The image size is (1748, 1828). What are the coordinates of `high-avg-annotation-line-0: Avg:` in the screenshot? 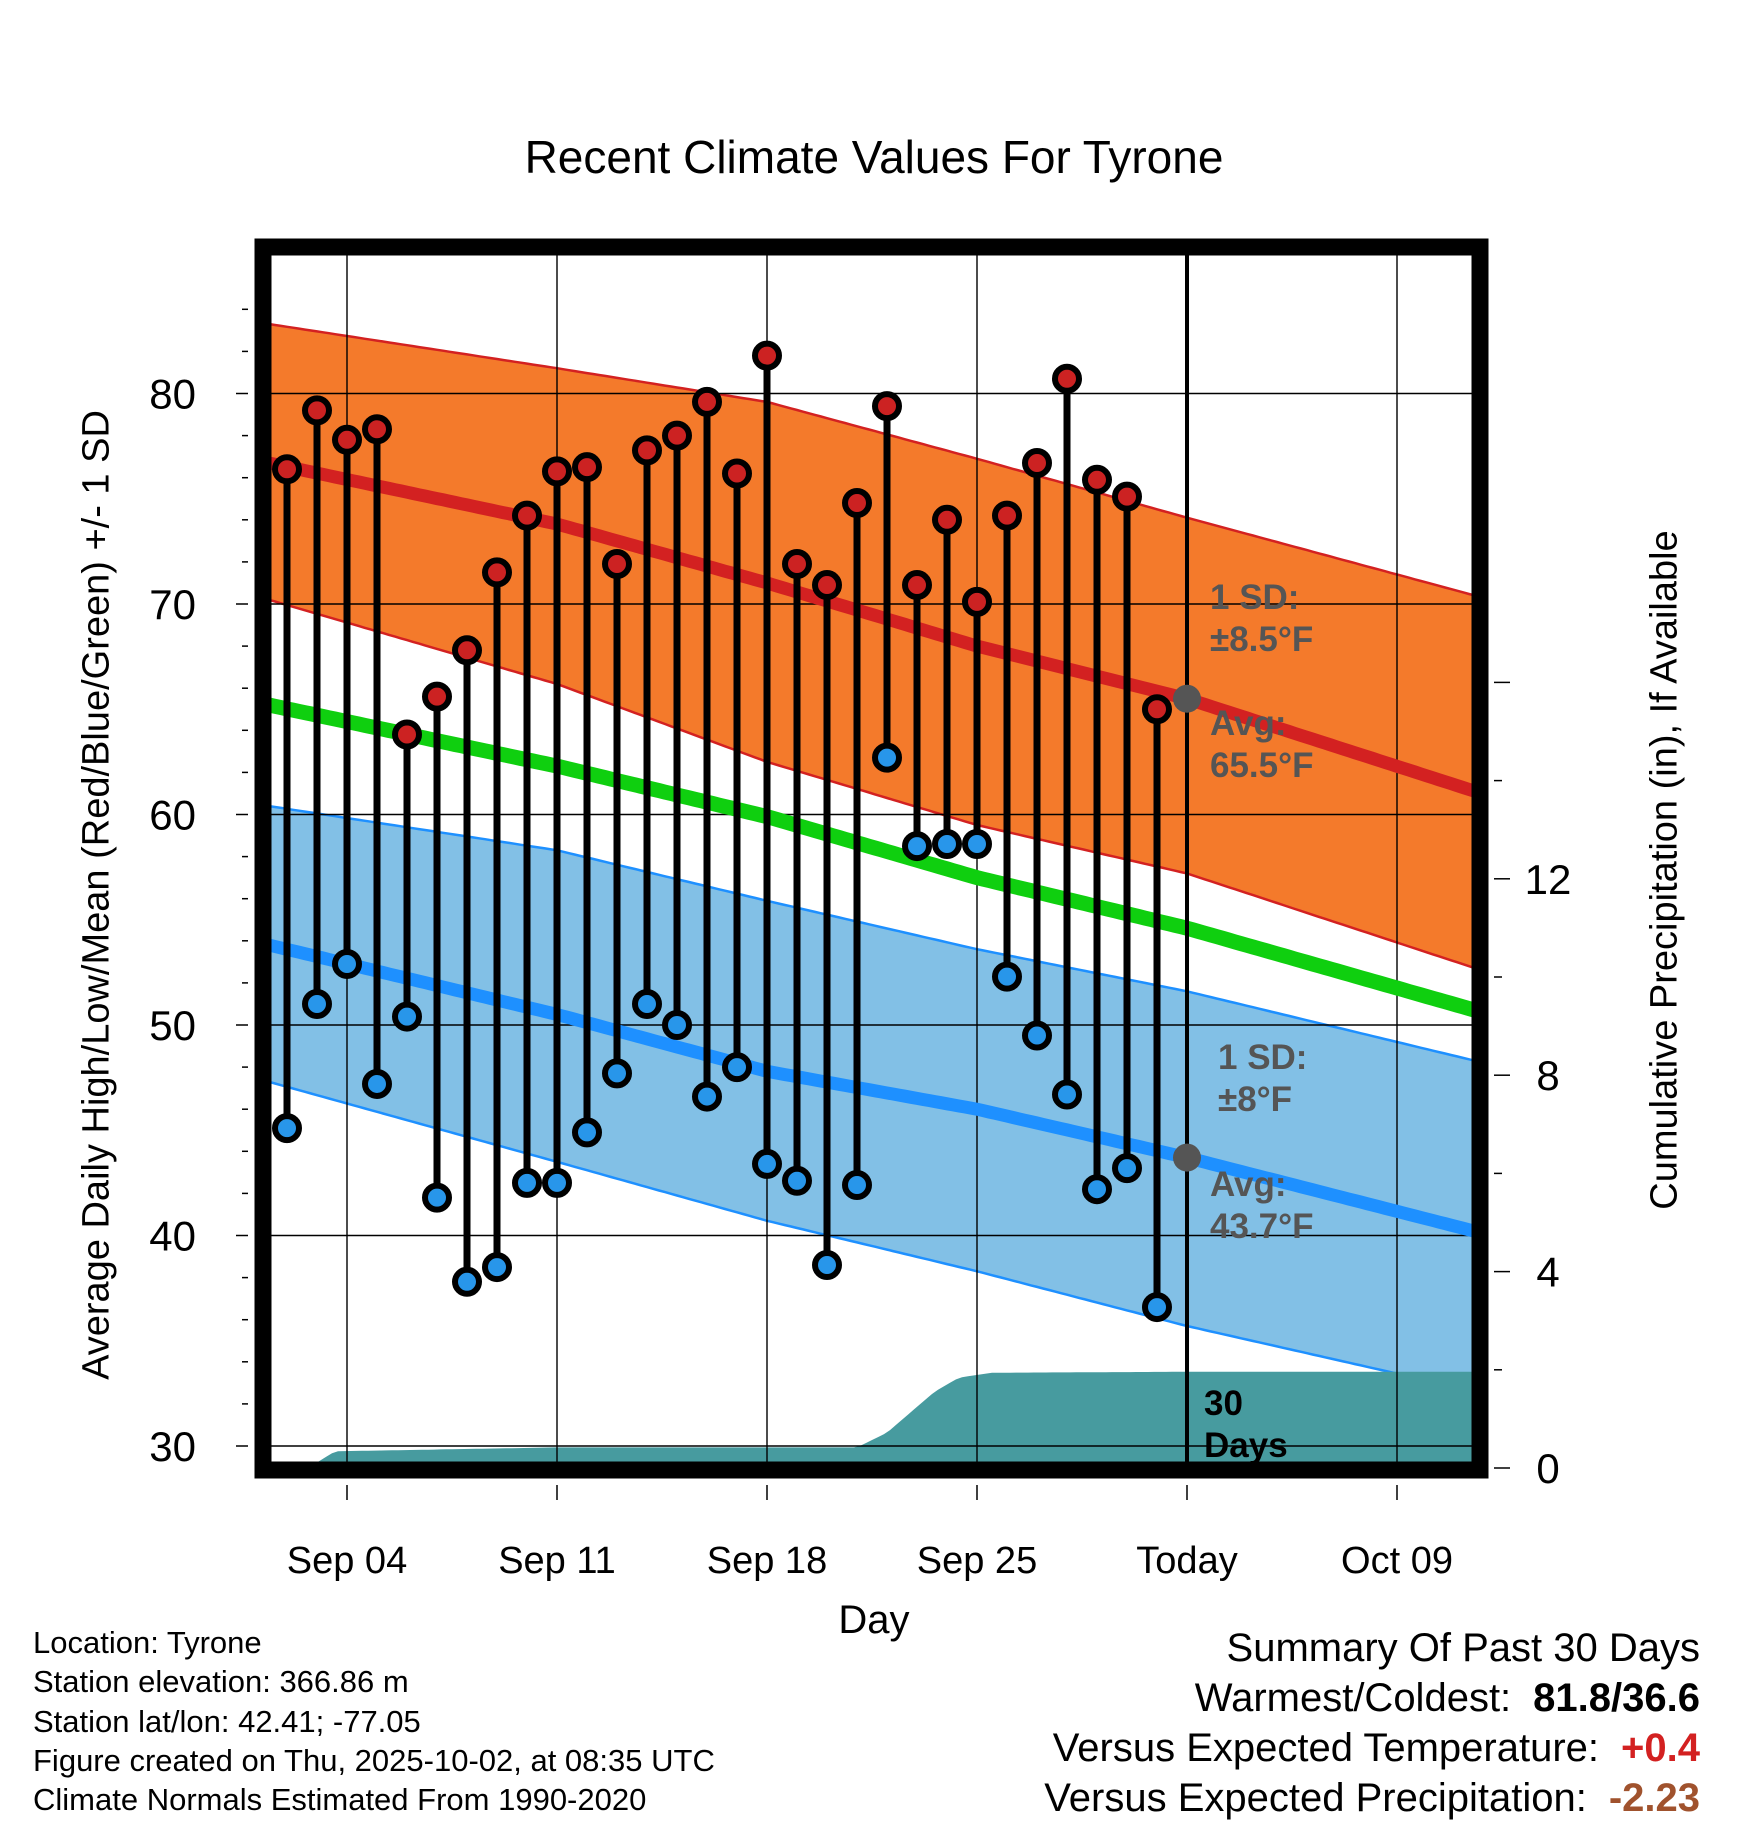 It's located at (1248, 723).